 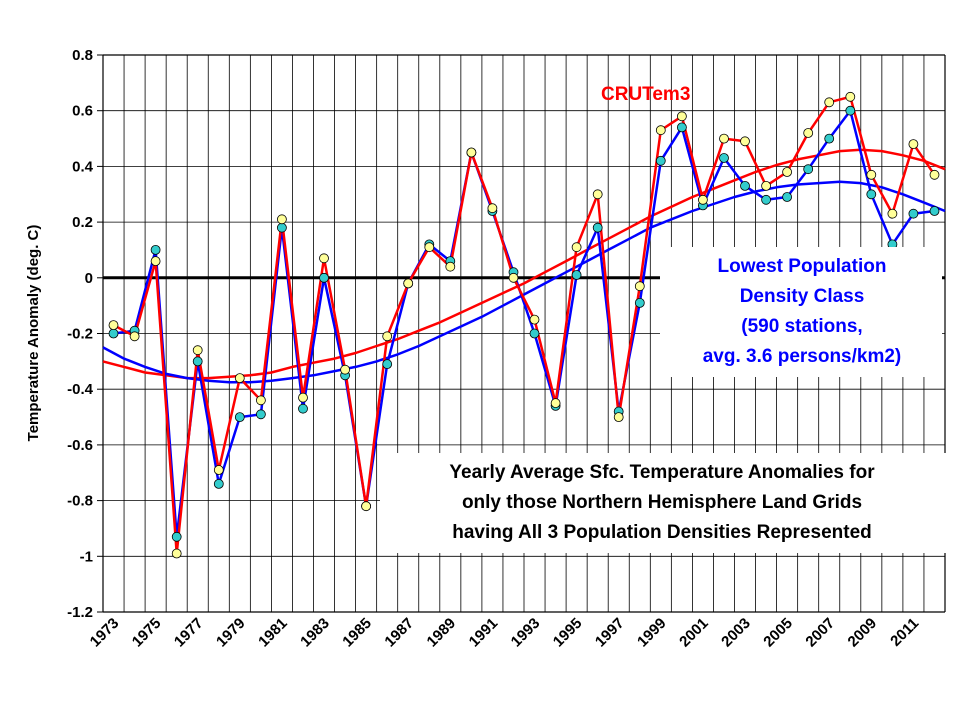 I want to click on y-tick-label: 0, so click(x=89, y=278).